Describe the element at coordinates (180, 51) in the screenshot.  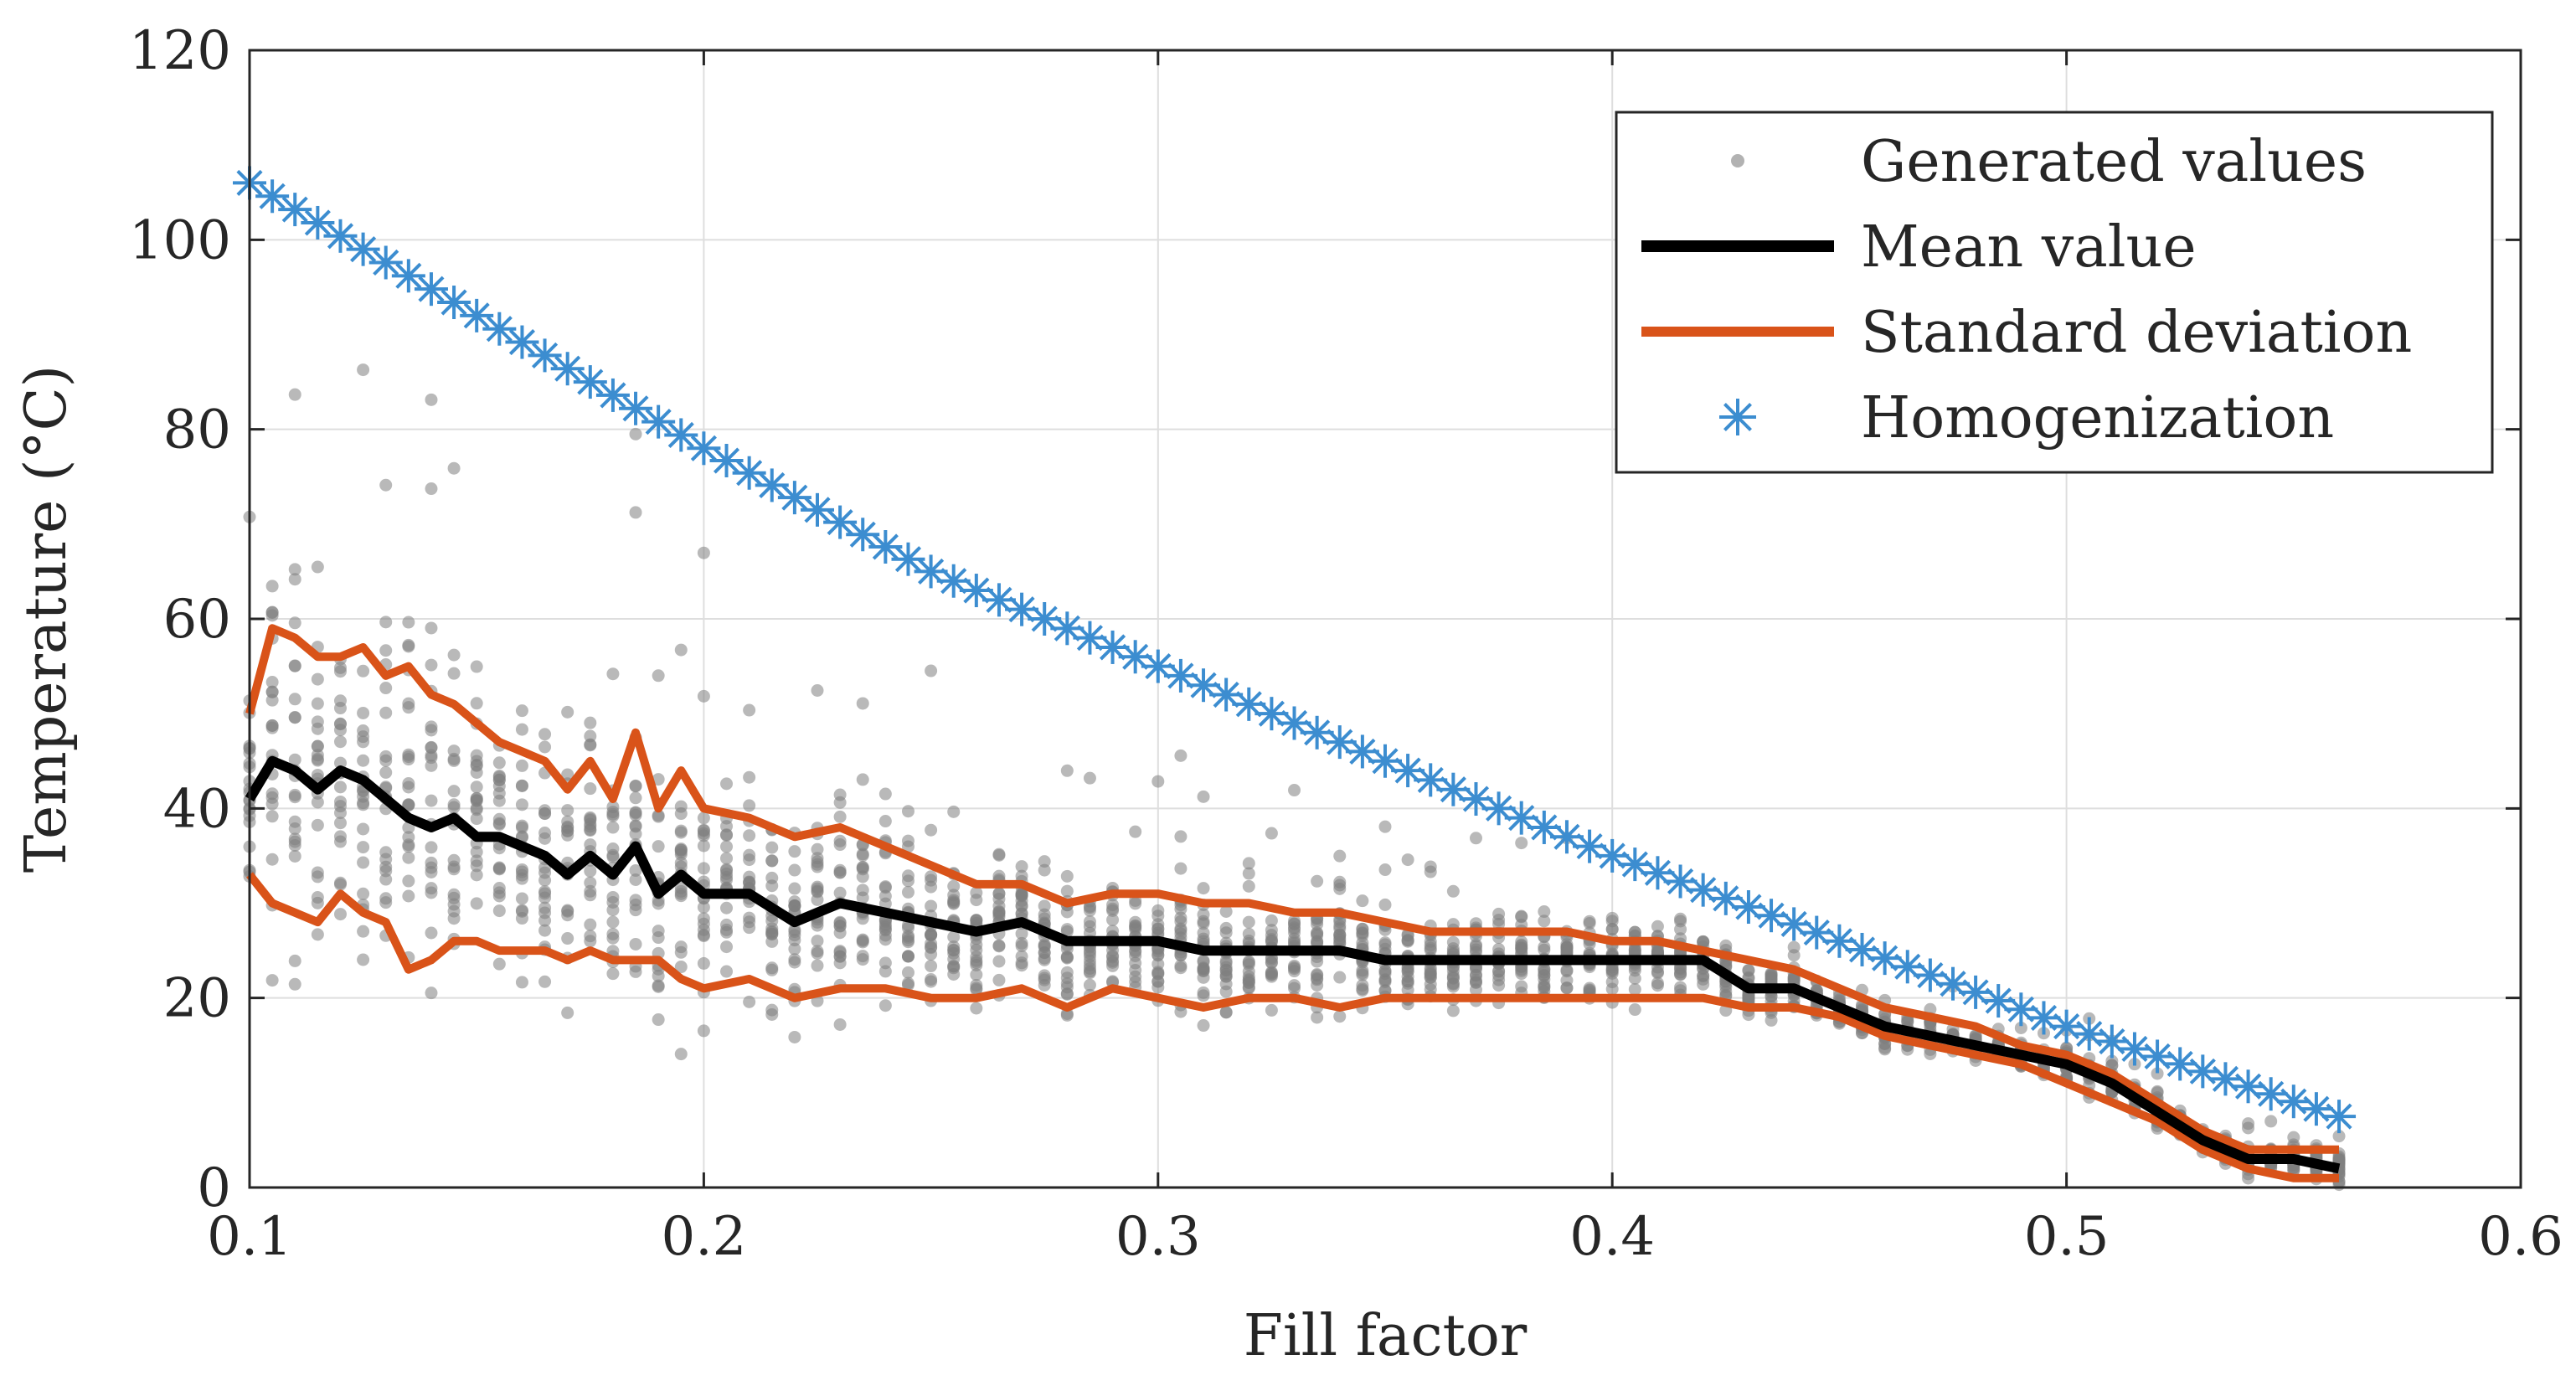
I see `y-tick-label: 120` at that location.